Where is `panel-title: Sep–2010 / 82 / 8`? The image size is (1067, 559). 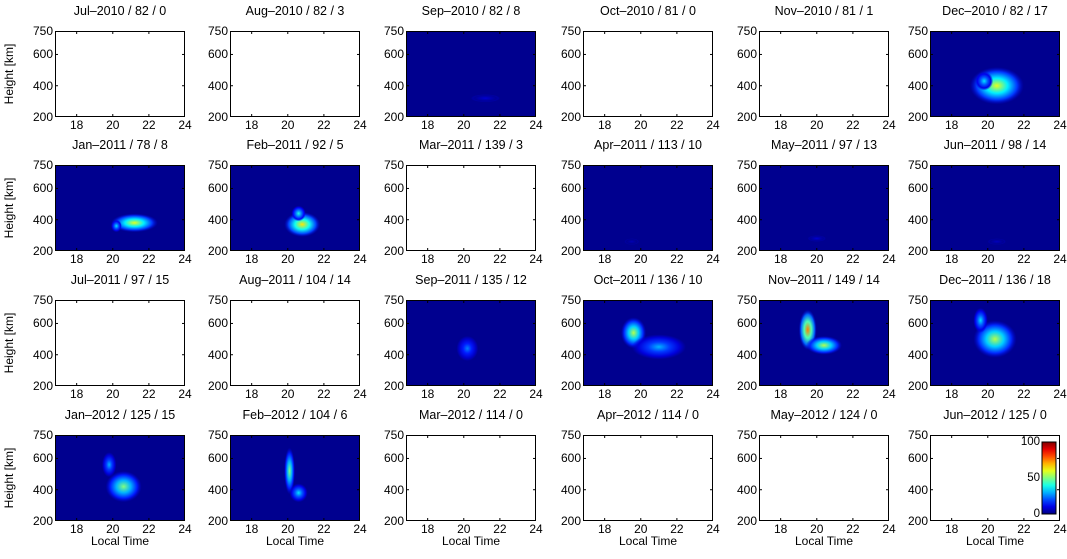 panel-title: Sep–2010 / 82 / 8 is located at coordinates (471, 11).